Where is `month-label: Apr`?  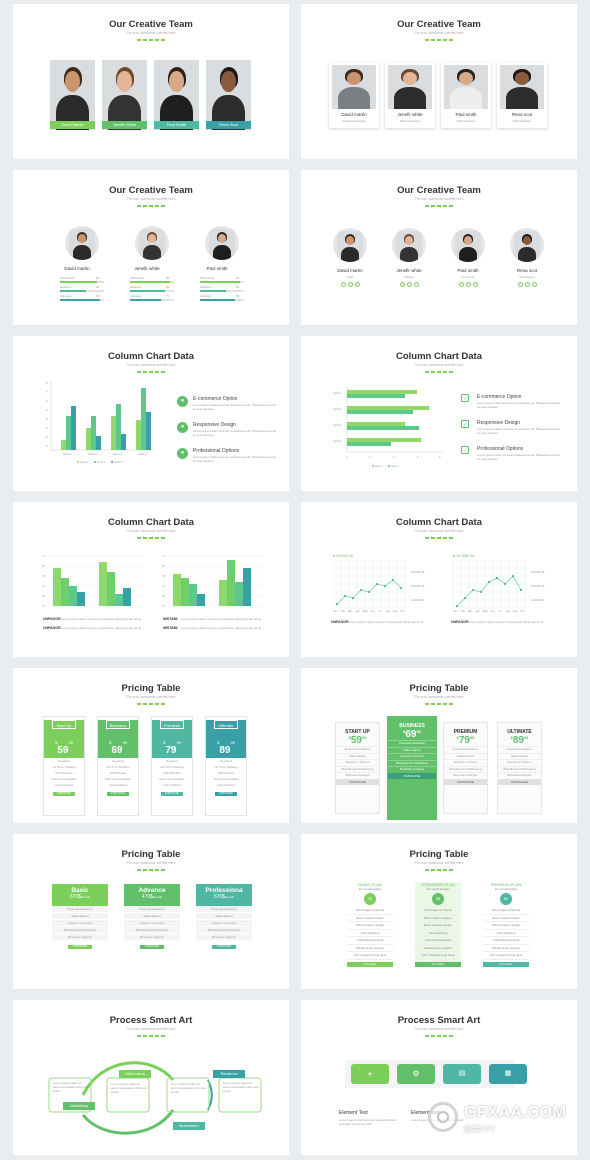 month-label: Apr is located at coordinates (357, 611).